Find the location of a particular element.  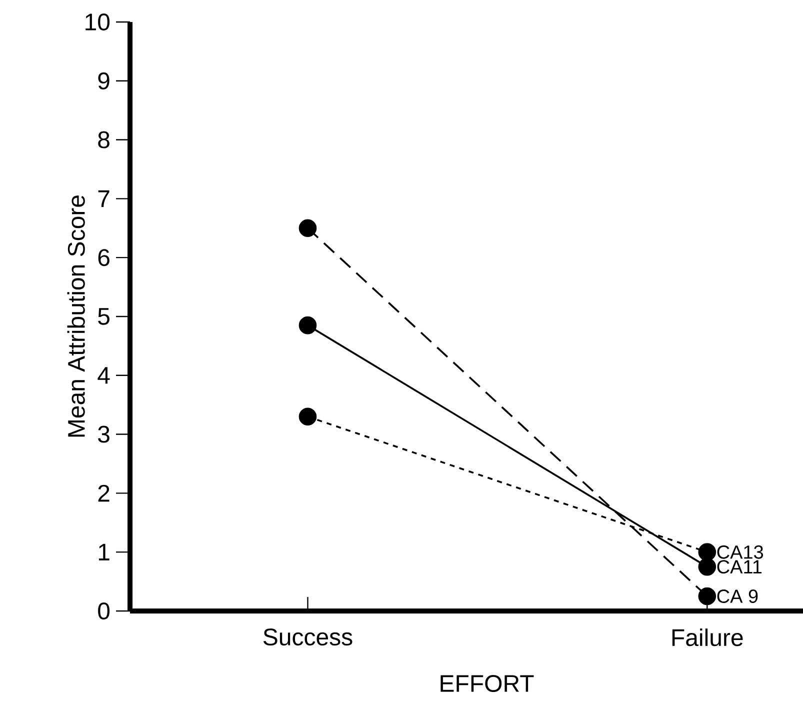

y-tick-label: 6 is located at coordinates (104, 257).